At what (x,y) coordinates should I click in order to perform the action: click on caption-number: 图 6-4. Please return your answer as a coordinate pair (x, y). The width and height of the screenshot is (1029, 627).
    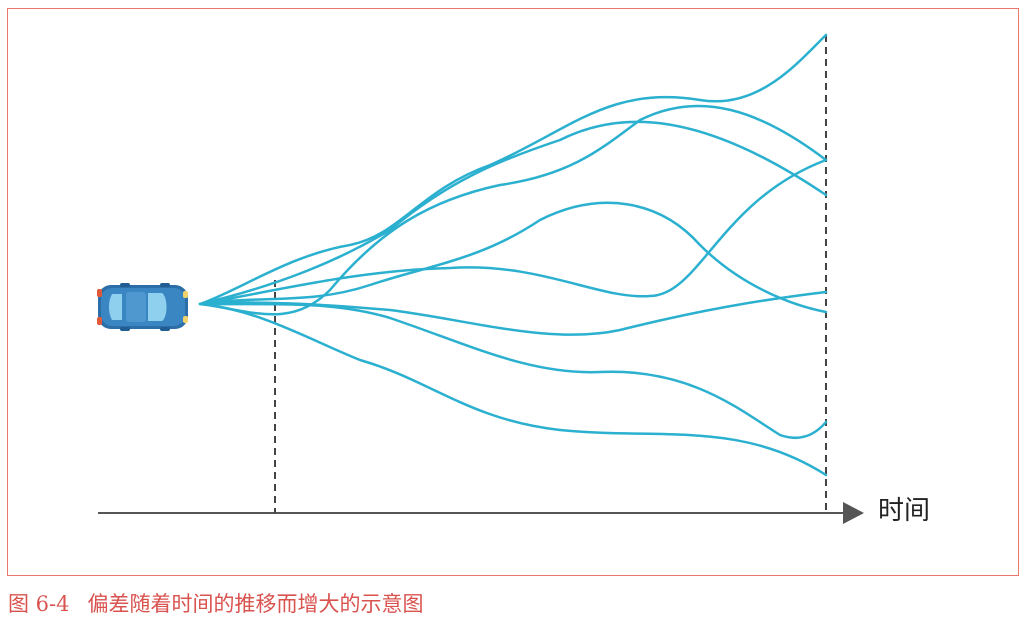
    Looking at the image, I should click on (39, 604).